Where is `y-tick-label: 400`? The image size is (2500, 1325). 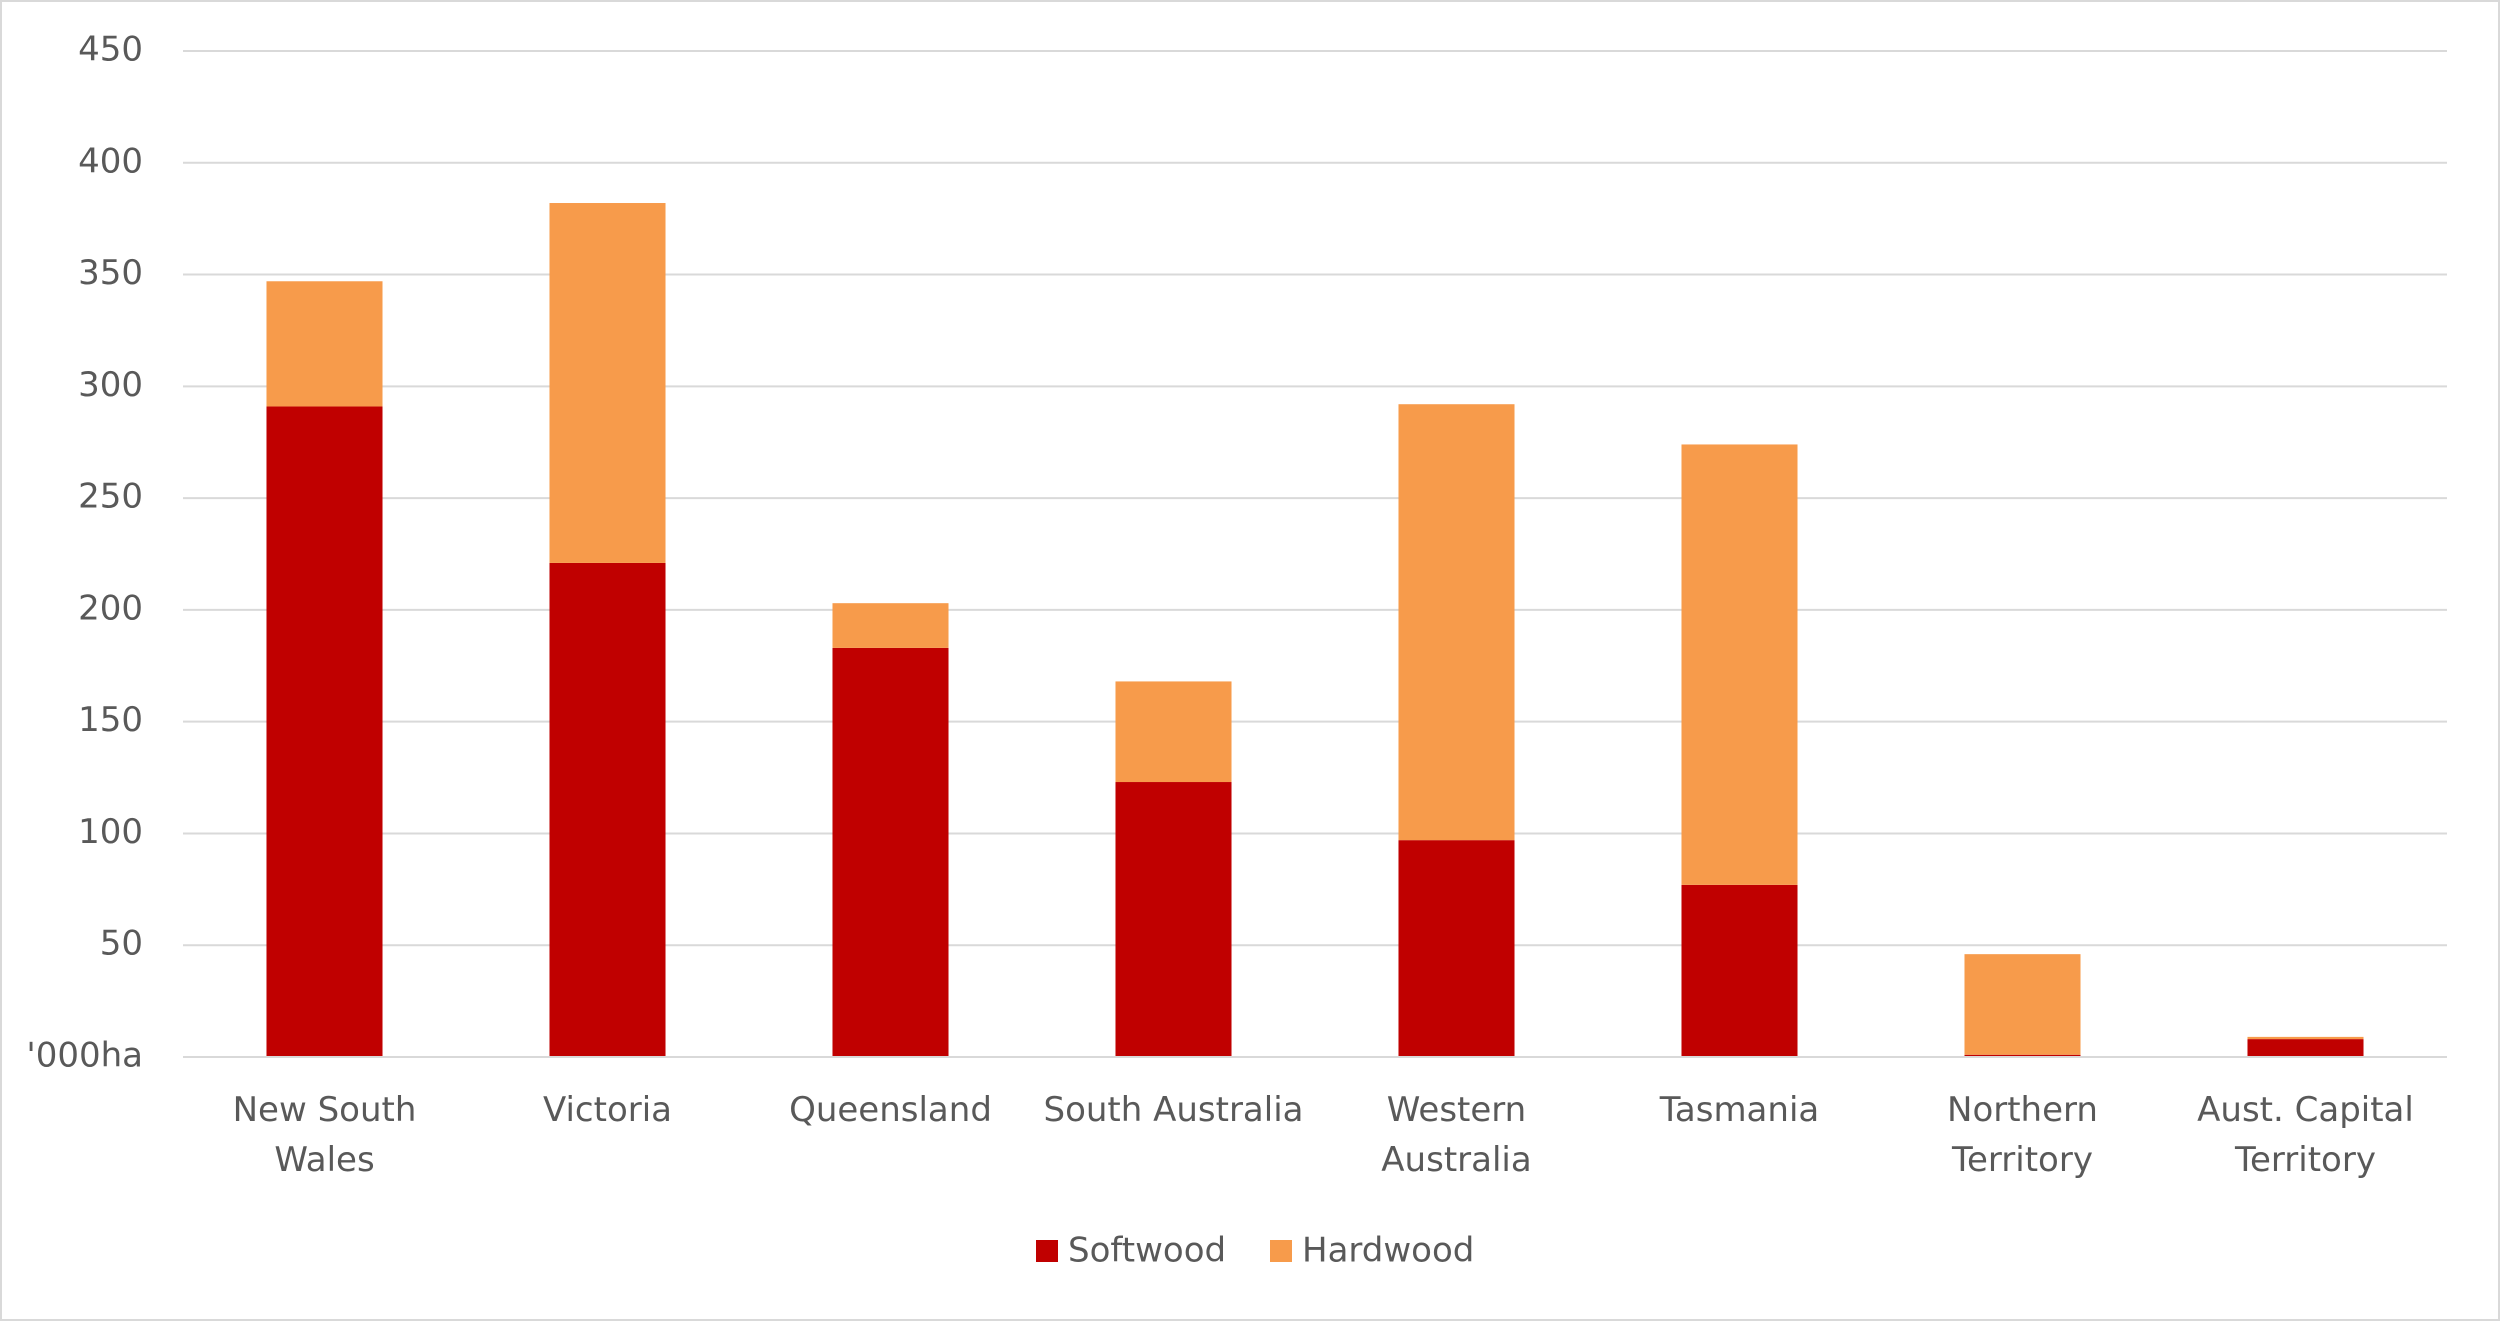 y-tick-label: 400 is located at coordinates (110, 161).